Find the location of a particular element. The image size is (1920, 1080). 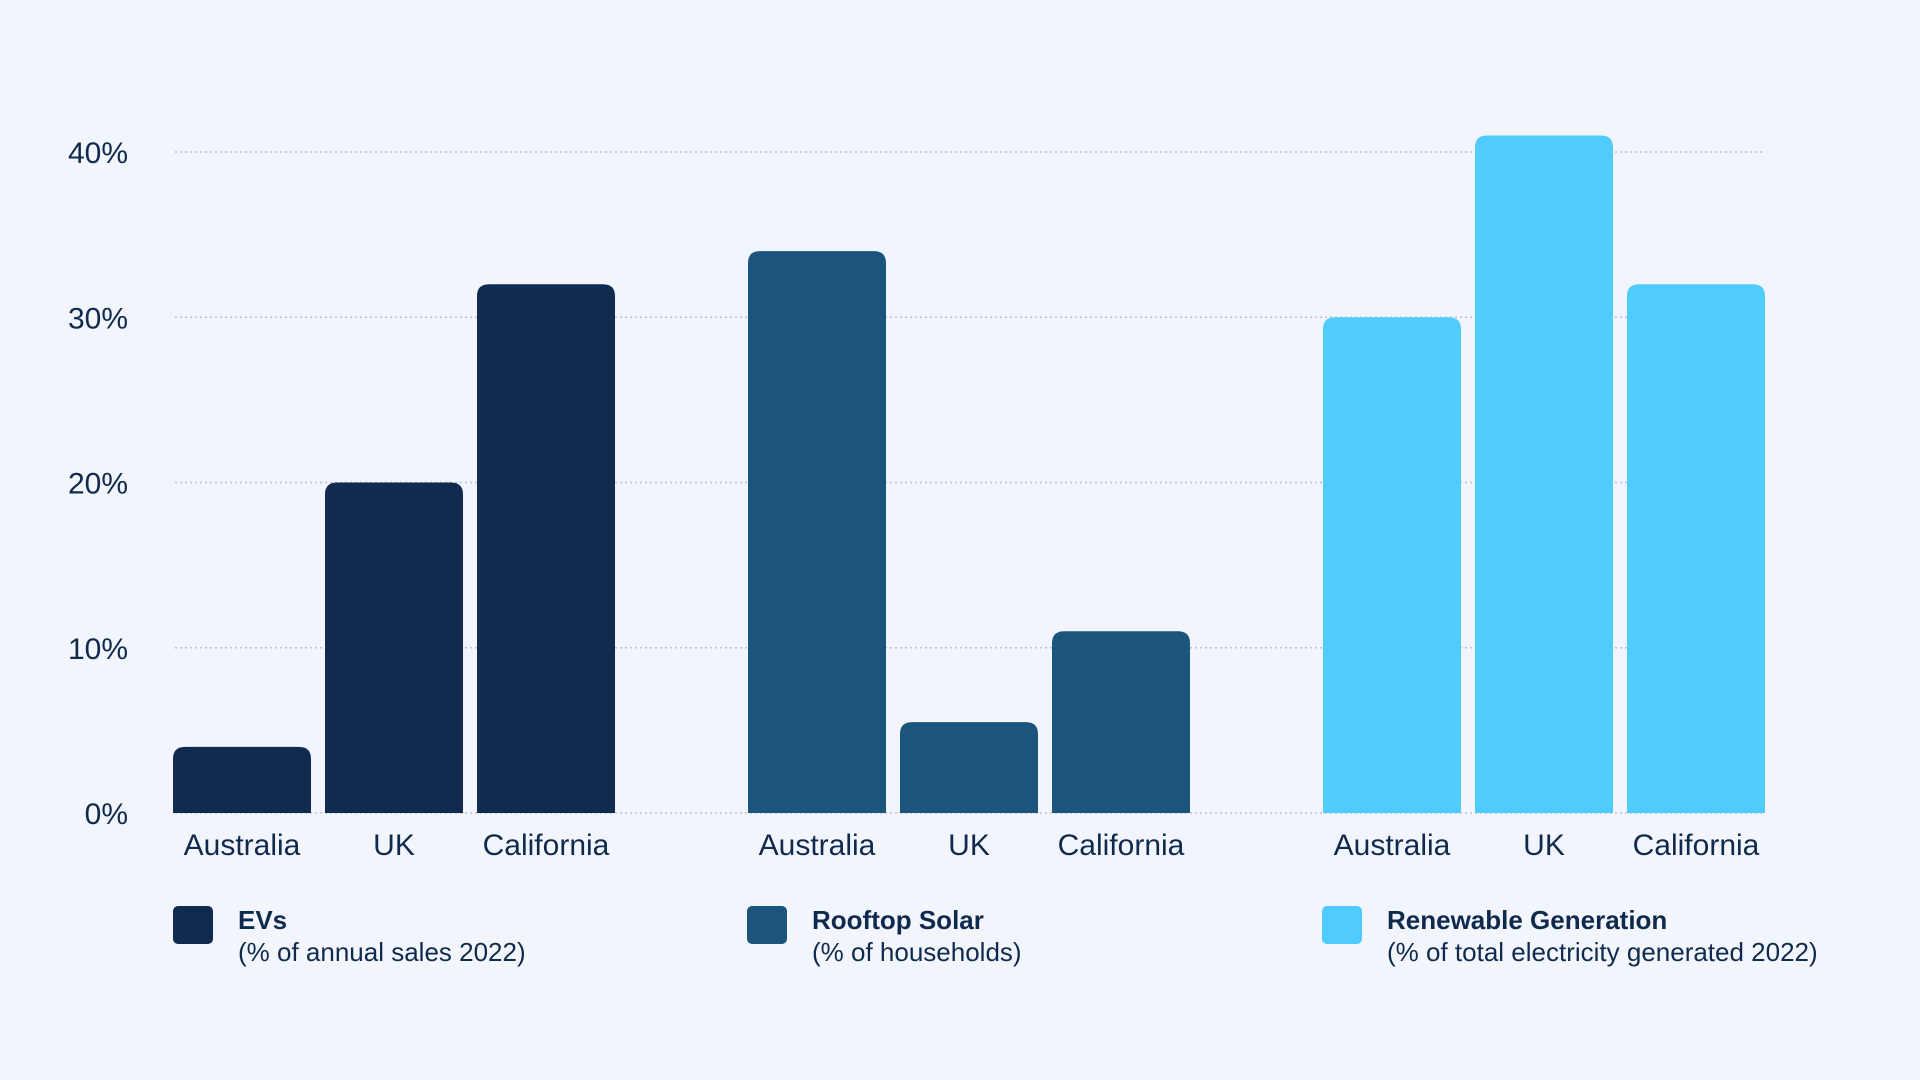

legend-label-evs: EVs is located at coordinates (263, 920).